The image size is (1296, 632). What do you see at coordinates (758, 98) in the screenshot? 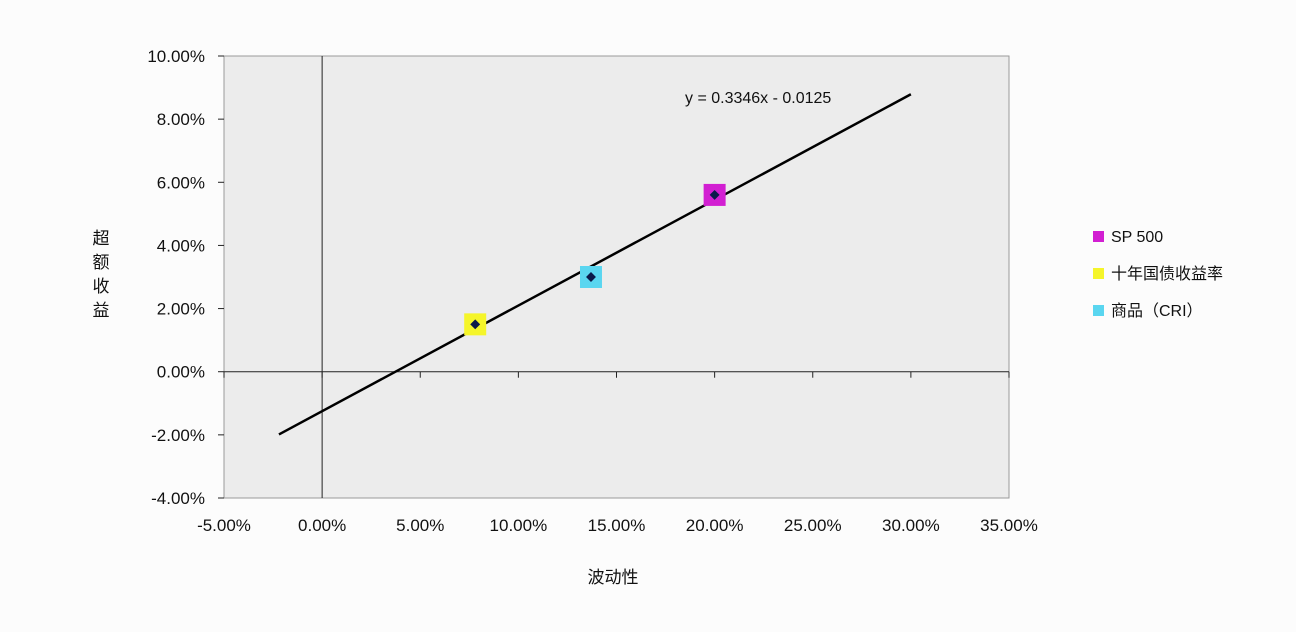
I see `trendline-equation: y = 0.3346x - 0.0125` at bounding box center [758, 98].